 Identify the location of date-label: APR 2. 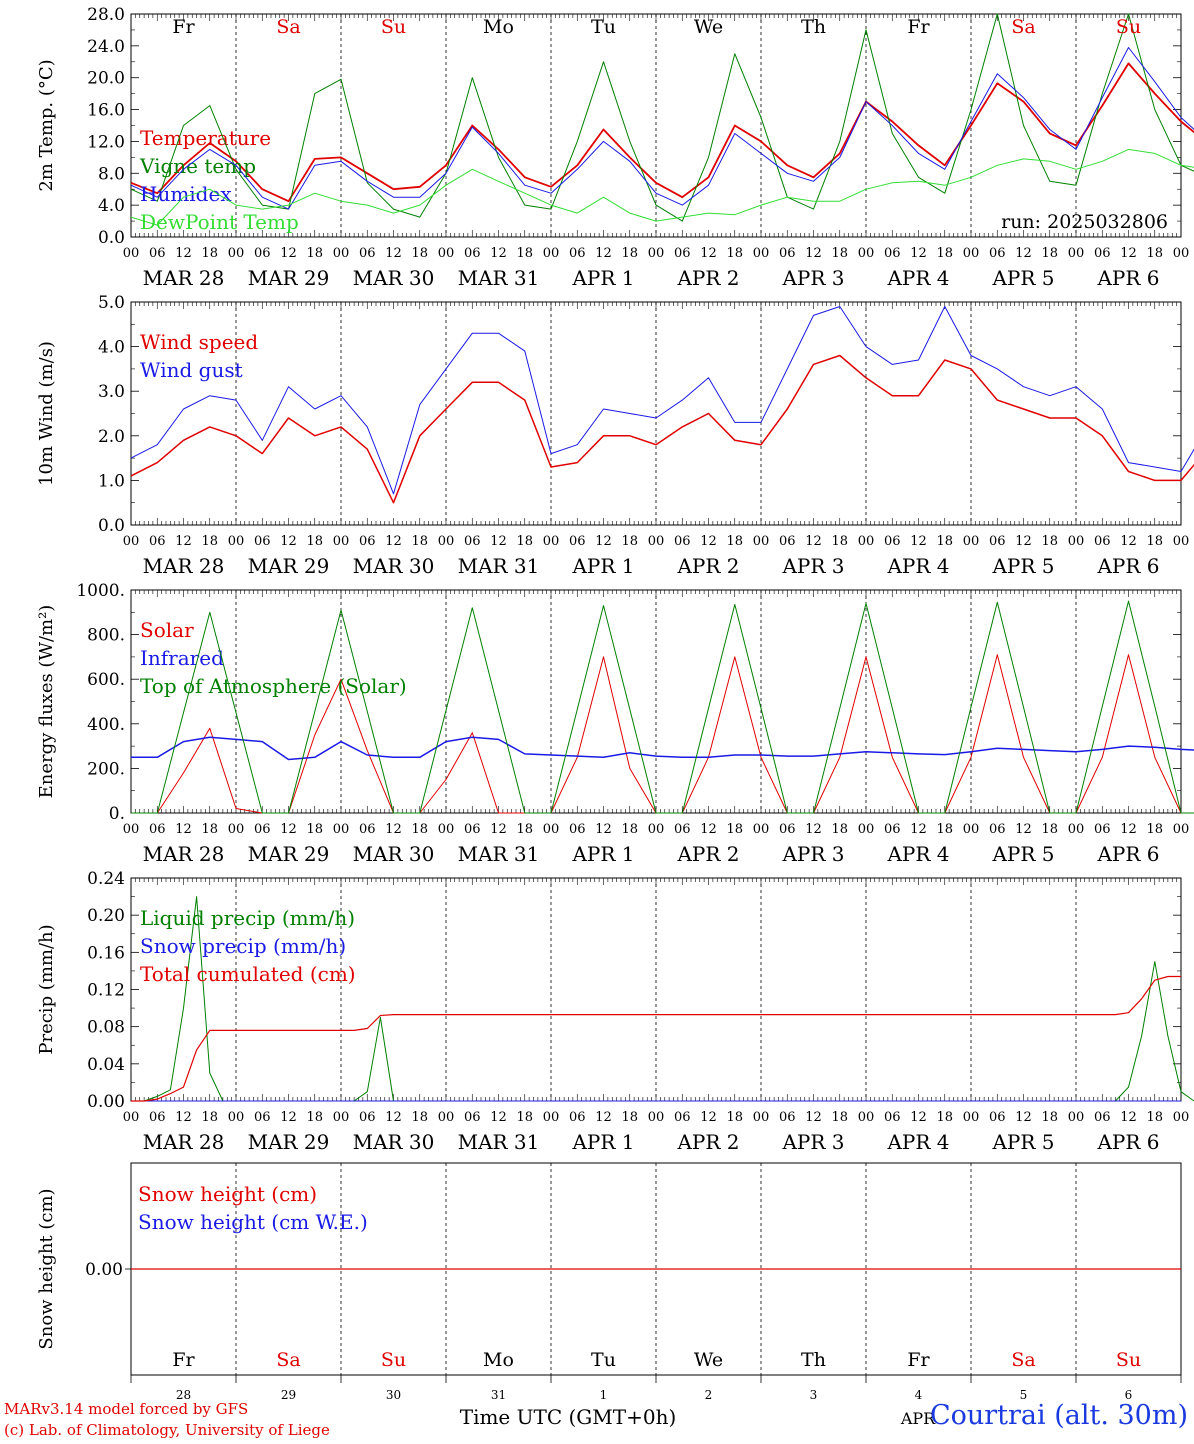
(707, 566).